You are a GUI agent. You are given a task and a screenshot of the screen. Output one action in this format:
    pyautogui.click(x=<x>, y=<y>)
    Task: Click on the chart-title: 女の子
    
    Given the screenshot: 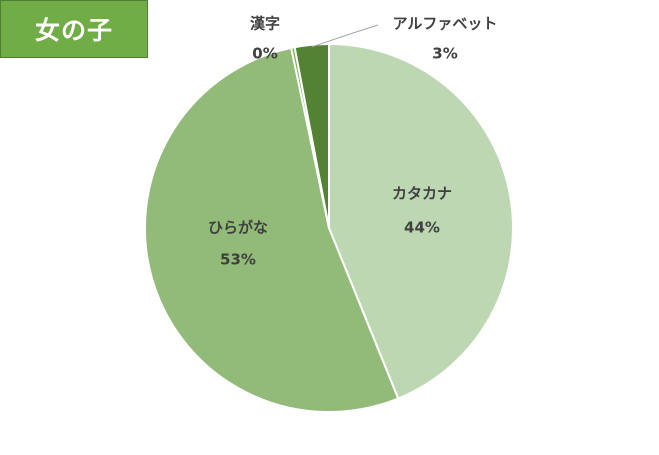 What is the action you would take?
    pyautogui.click(x=73, y=30)
    